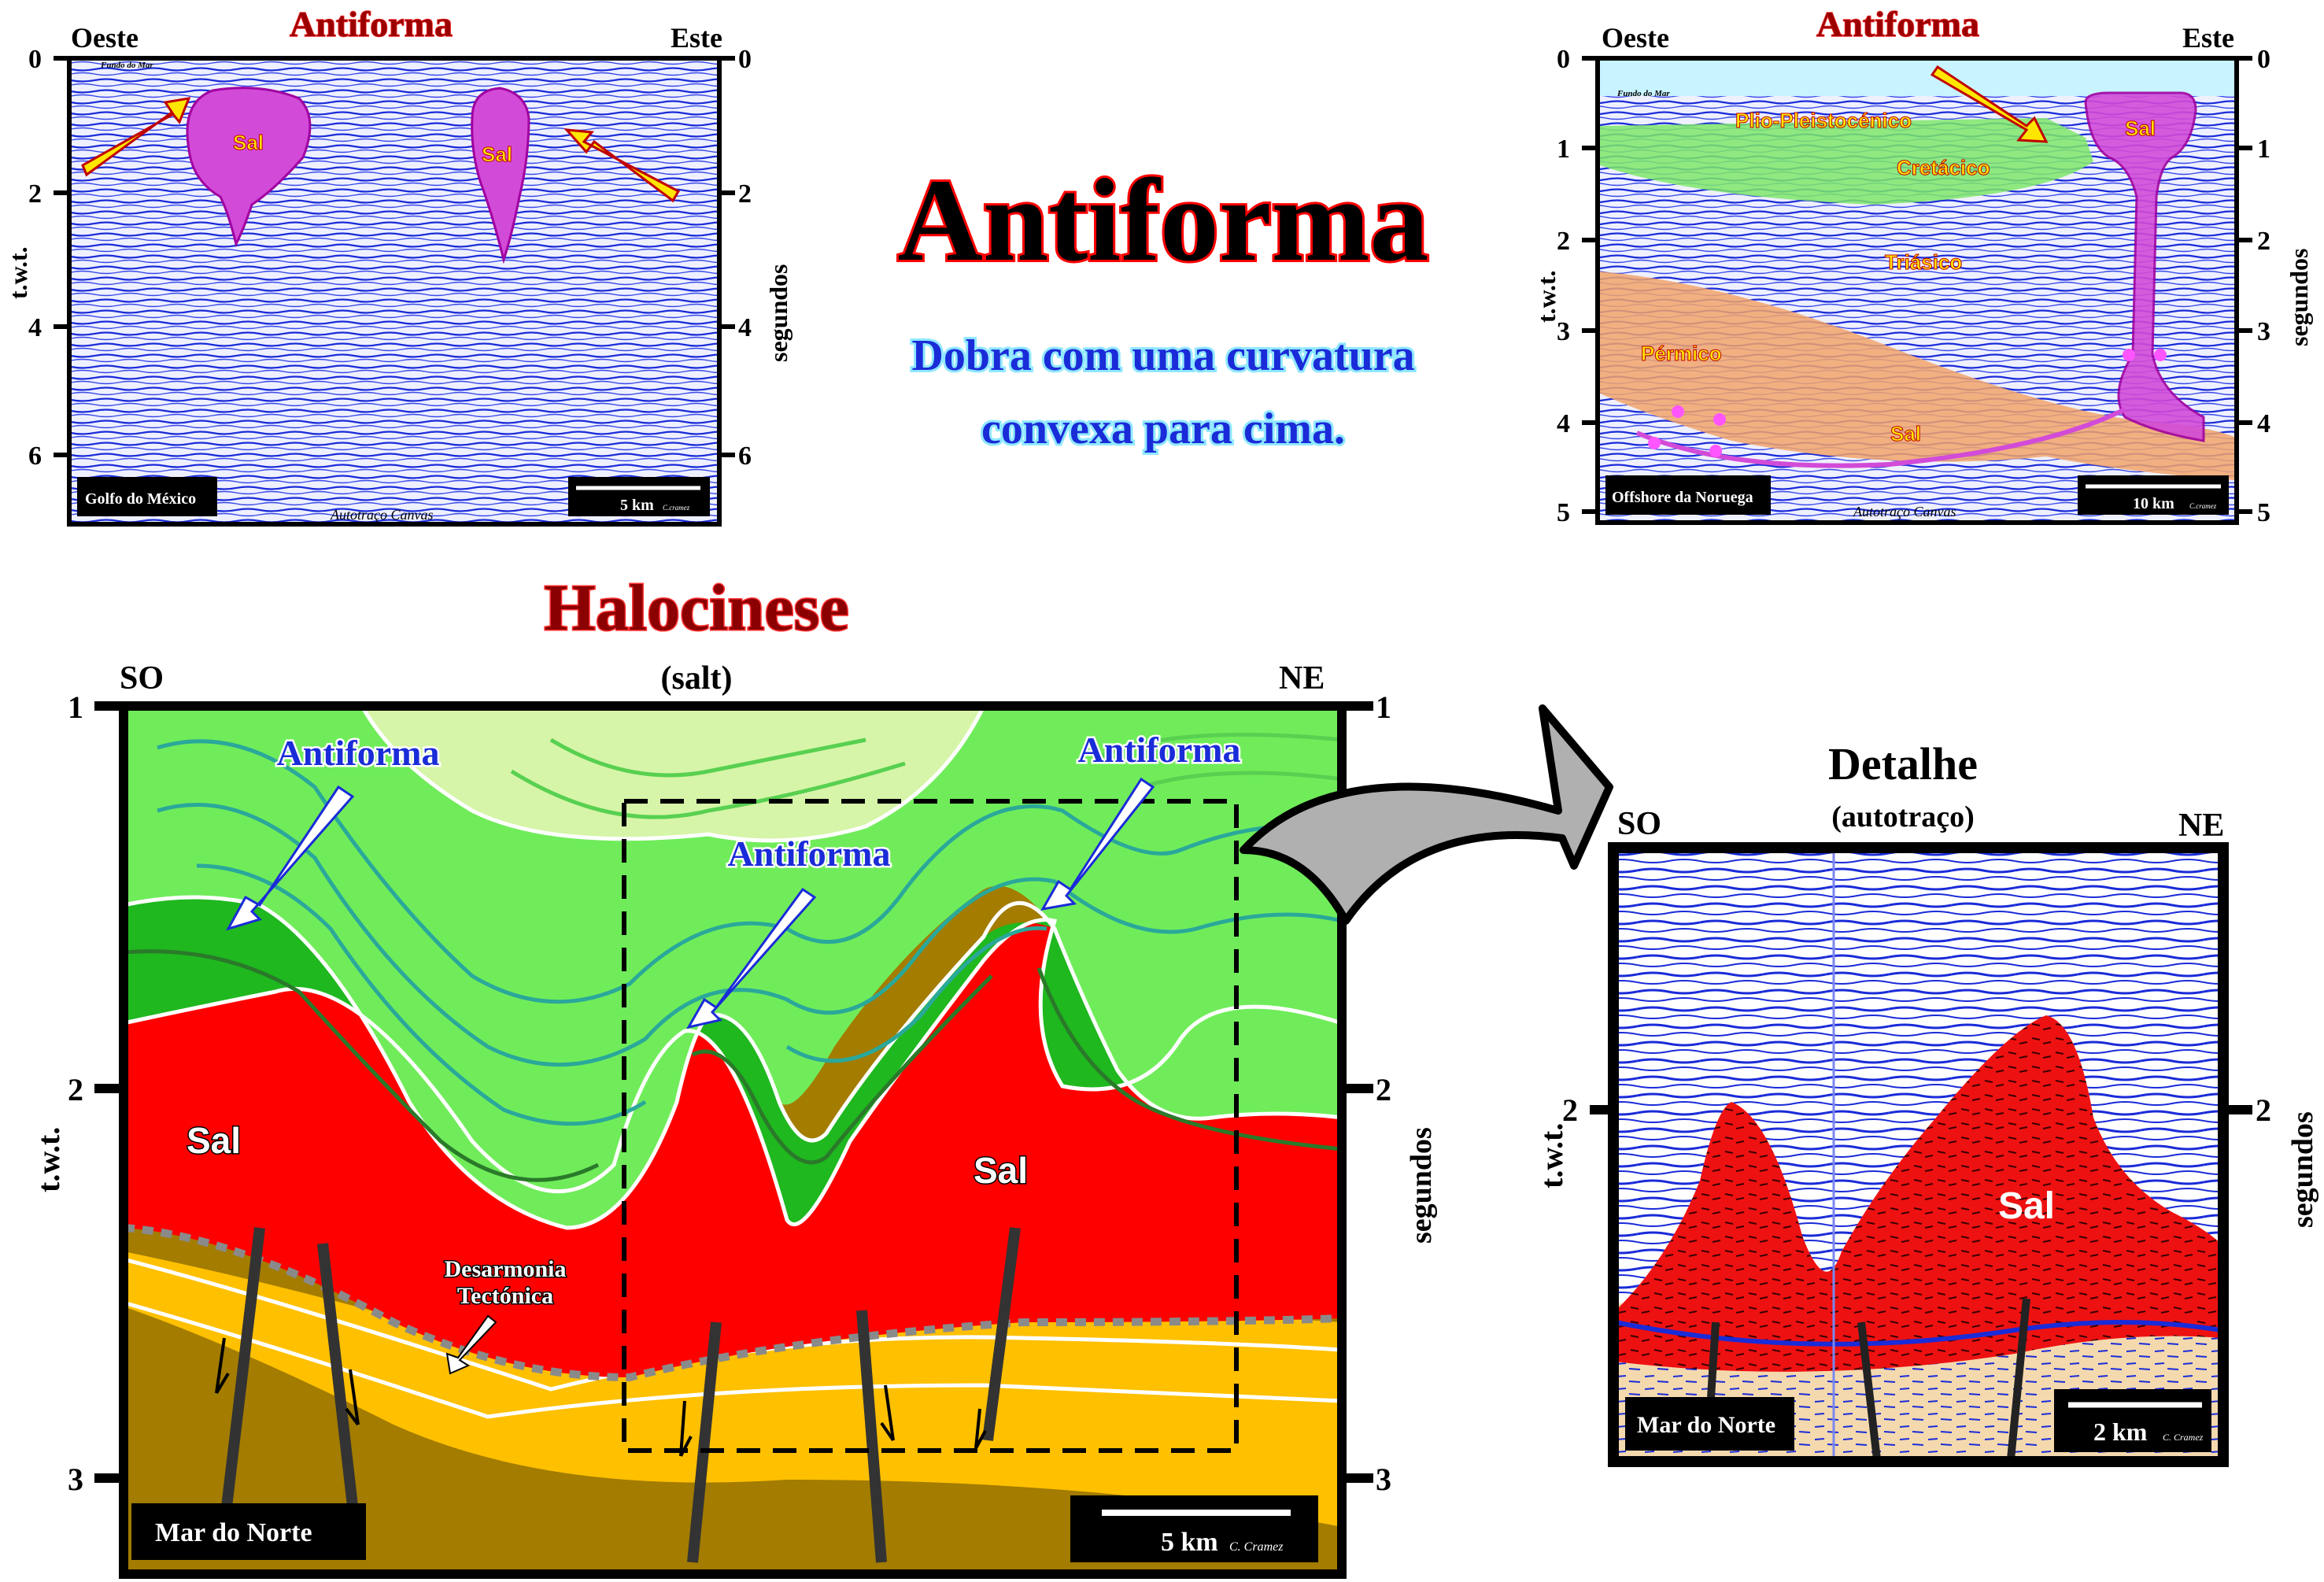  I want to click on halokinesis-scale-label: 5 km, so click(1189, 1542).